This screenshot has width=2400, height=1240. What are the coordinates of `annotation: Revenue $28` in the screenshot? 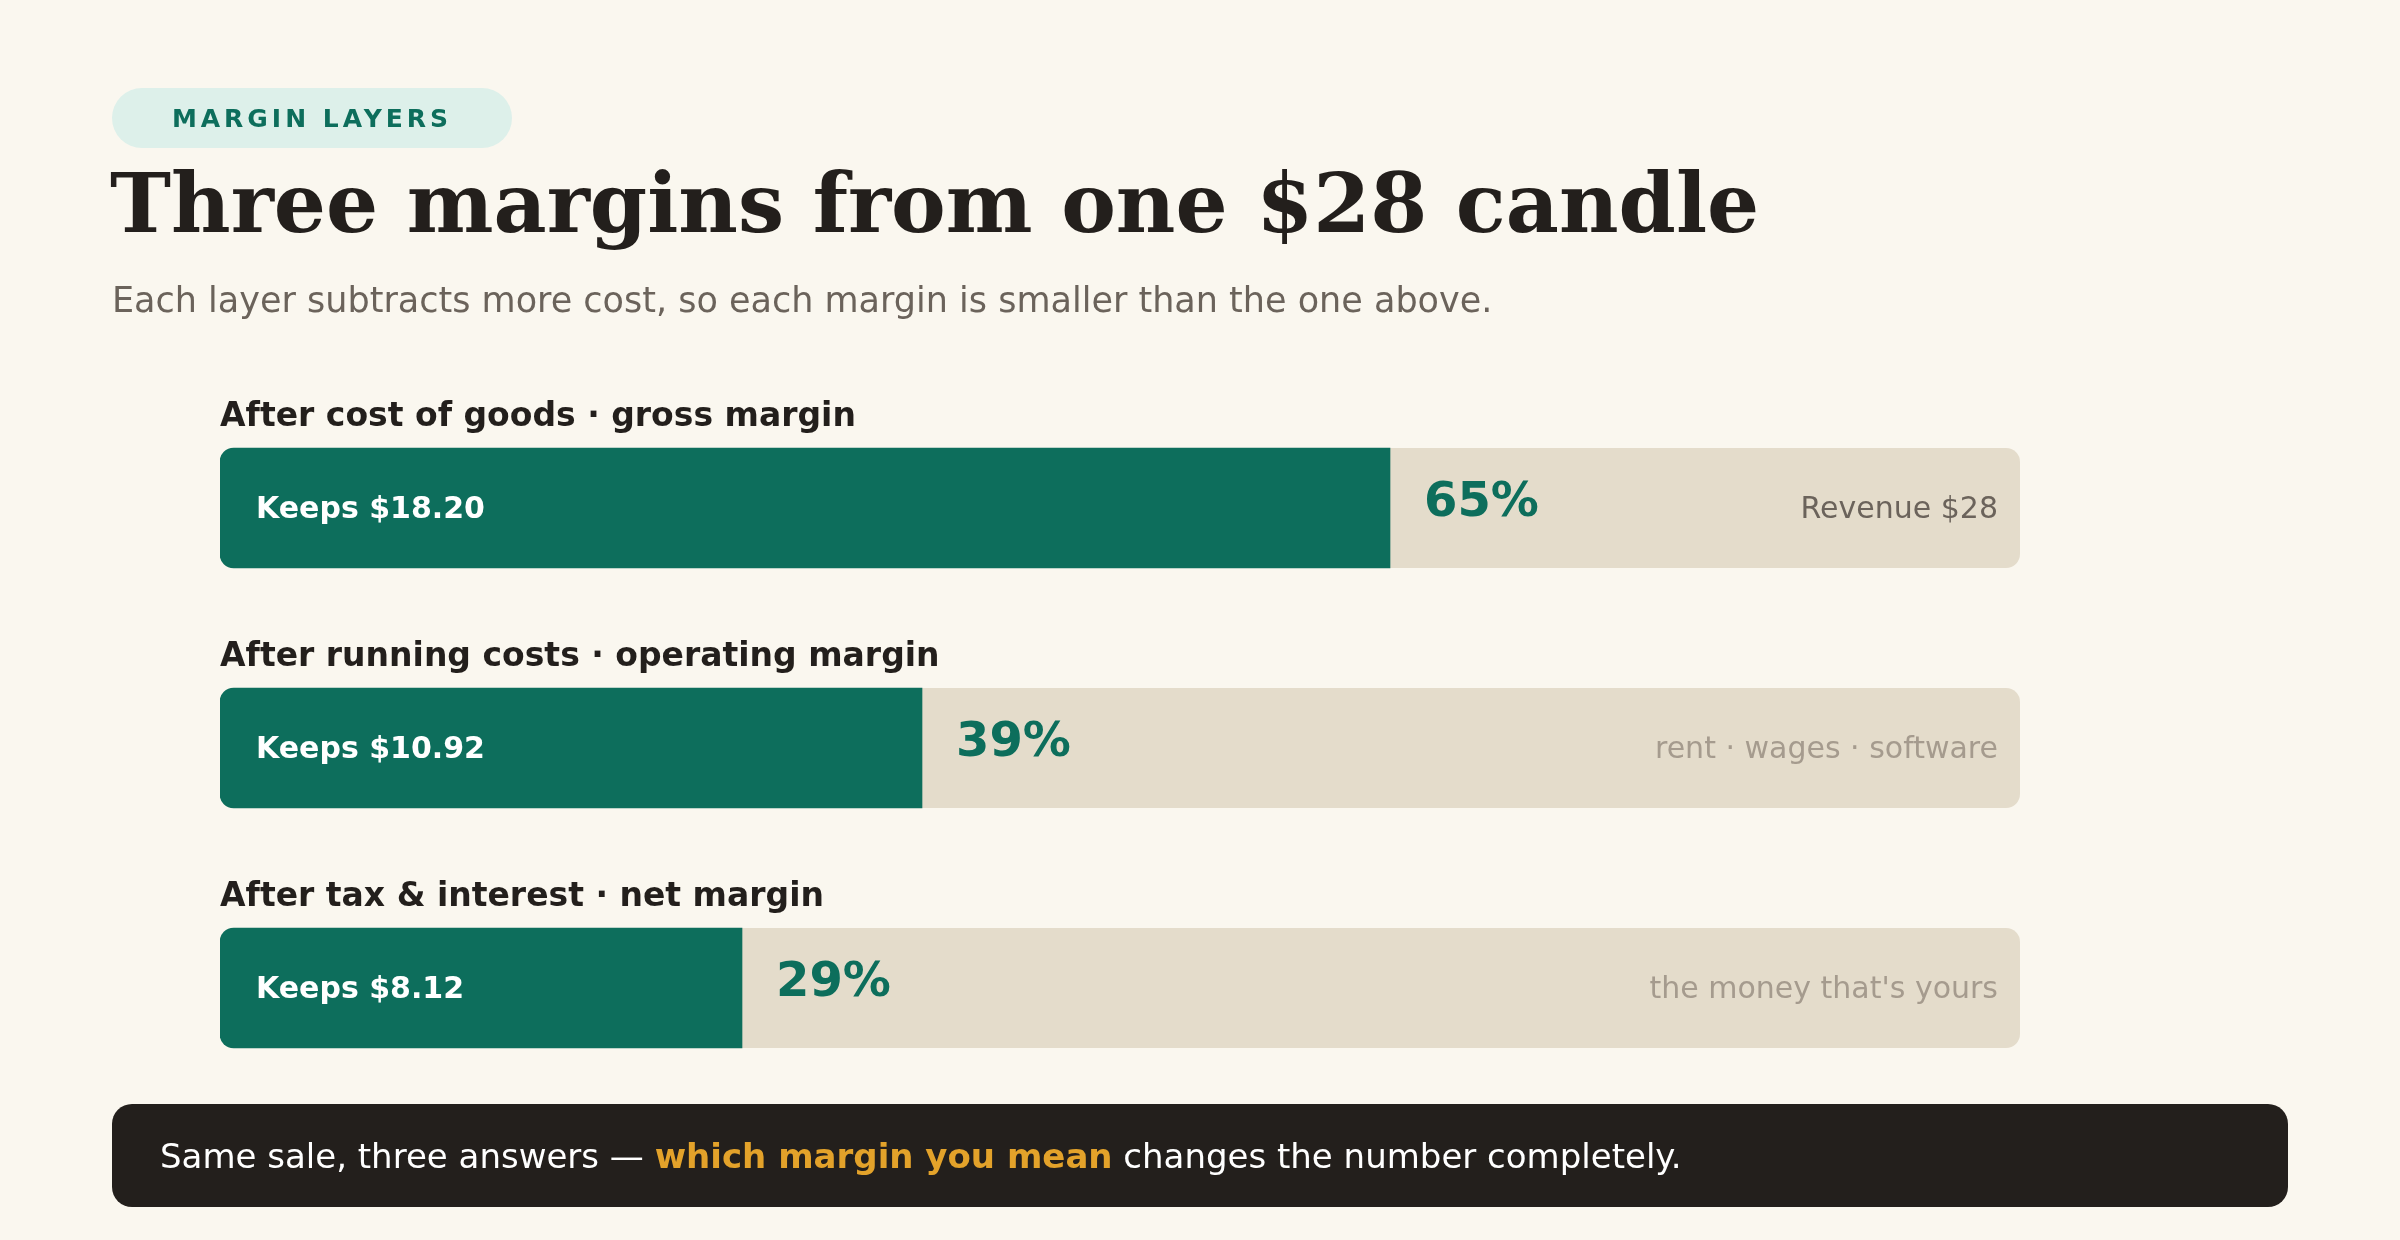 It's located at (1899, 507).